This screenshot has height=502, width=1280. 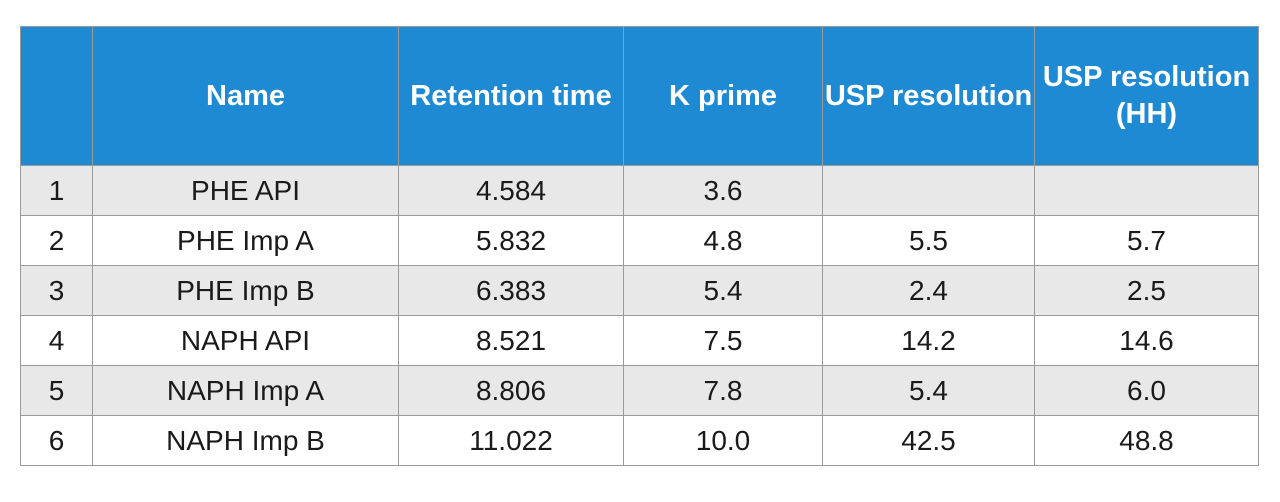 What do you see at coordinates (56, 340) in the screenshot?
I see `row-index: 4` at bounding box center [56, 340].